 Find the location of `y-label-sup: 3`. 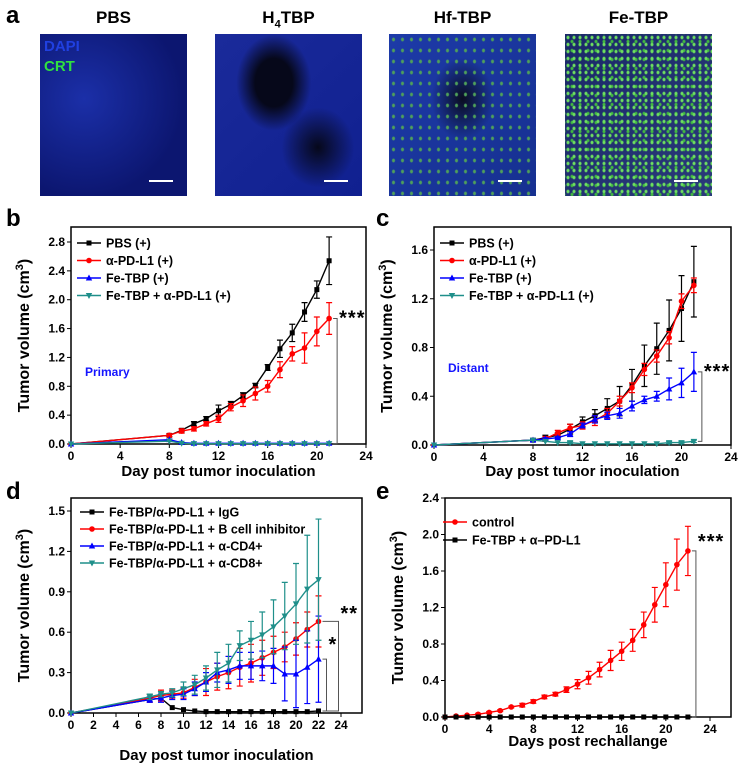

y-label-sup: 3 is located at coordinates (20, 267).